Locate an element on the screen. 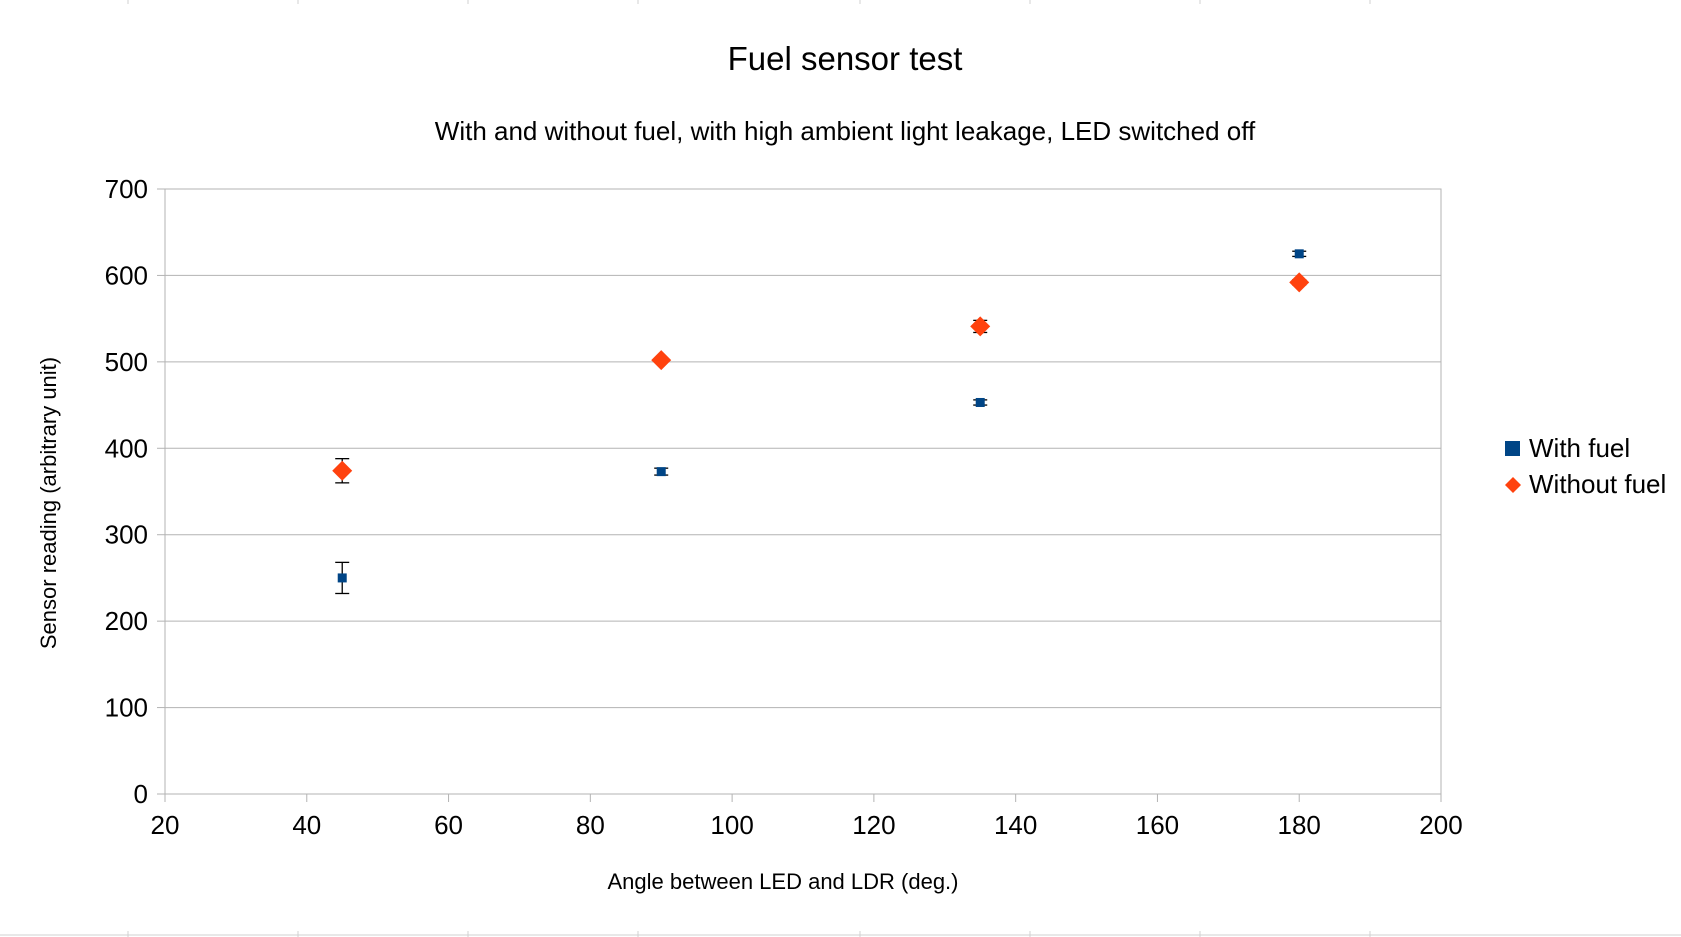 The height and width of the screenshot is (937, 1681). legend-label-with-fuel: With fuel is located at coordinates (1579, 448).